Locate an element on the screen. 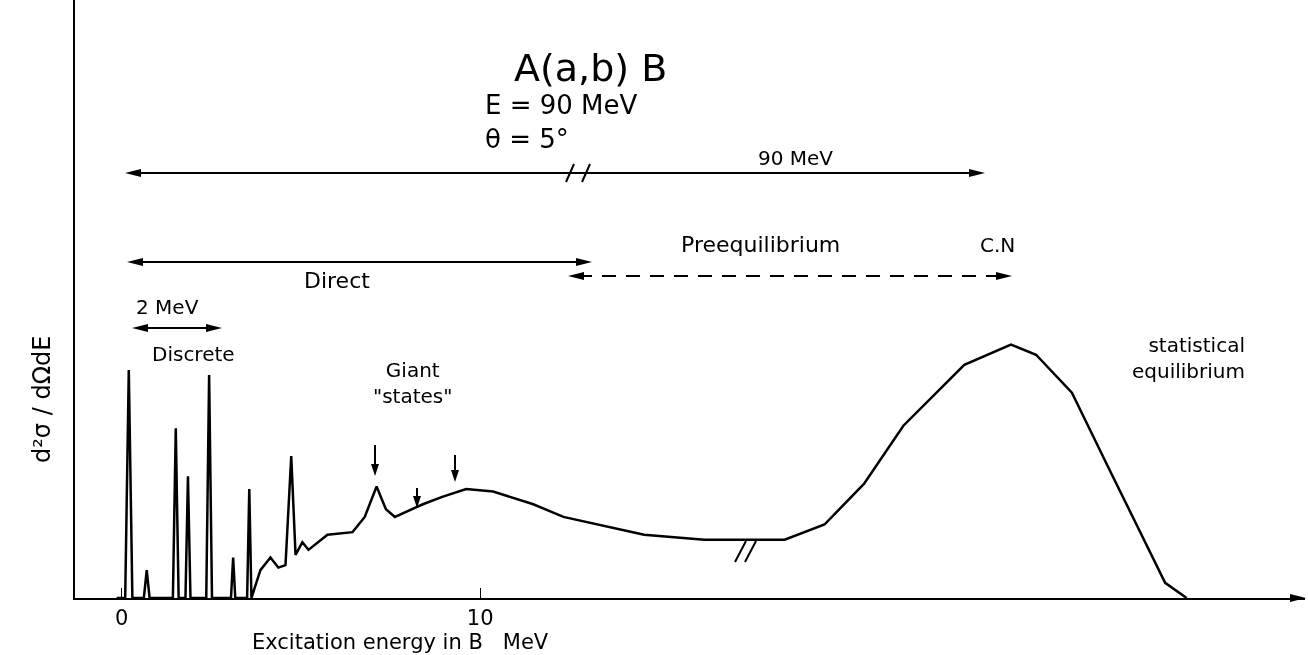 This screenshot has height=655, width=1308. annotation: Discrete is located at coordinates (193, 354).